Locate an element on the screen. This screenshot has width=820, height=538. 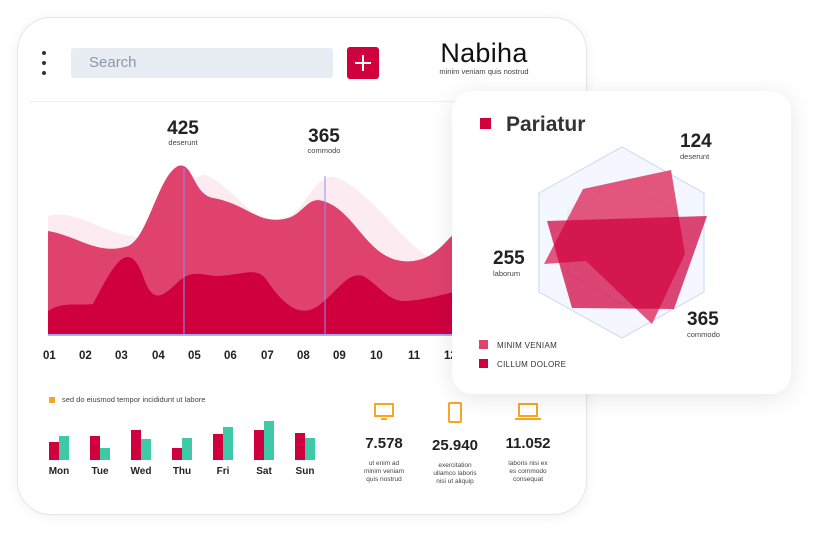
bar-chart is located at coordinates (182, 440).